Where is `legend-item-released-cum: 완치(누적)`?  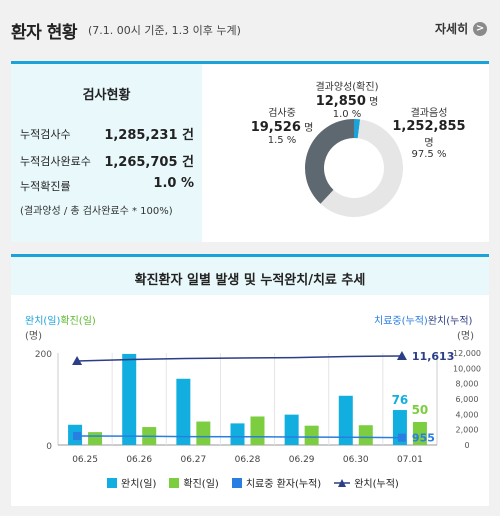 legend-item-released-cum: 완치(누적) is located at coordinates (366, 482).